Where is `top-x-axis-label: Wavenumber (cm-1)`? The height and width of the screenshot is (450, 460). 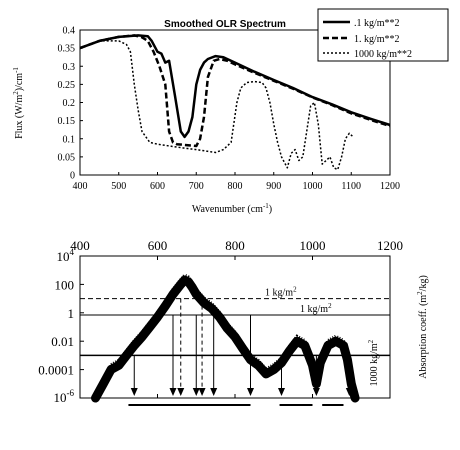
top-x-axis-label: Wavenumber (cm-1) is located at coordinates (232, 208).